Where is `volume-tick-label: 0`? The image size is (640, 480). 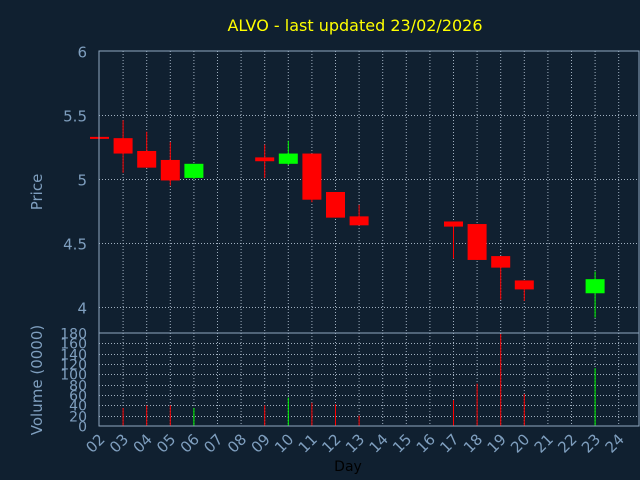
volume-tick-label: 0 is located at coordinates (82, 428).